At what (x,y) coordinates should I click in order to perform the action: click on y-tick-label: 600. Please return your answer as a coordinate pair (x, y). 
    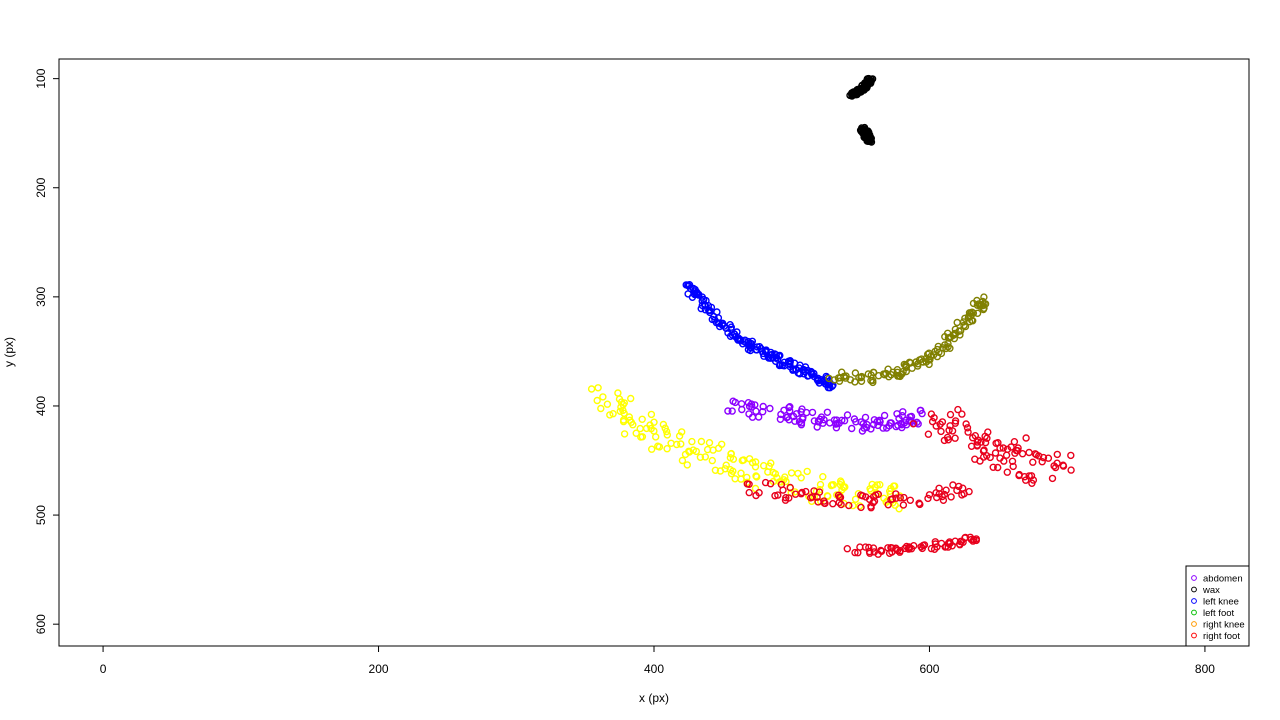
    Looking at the image, I should click on (41, 624).